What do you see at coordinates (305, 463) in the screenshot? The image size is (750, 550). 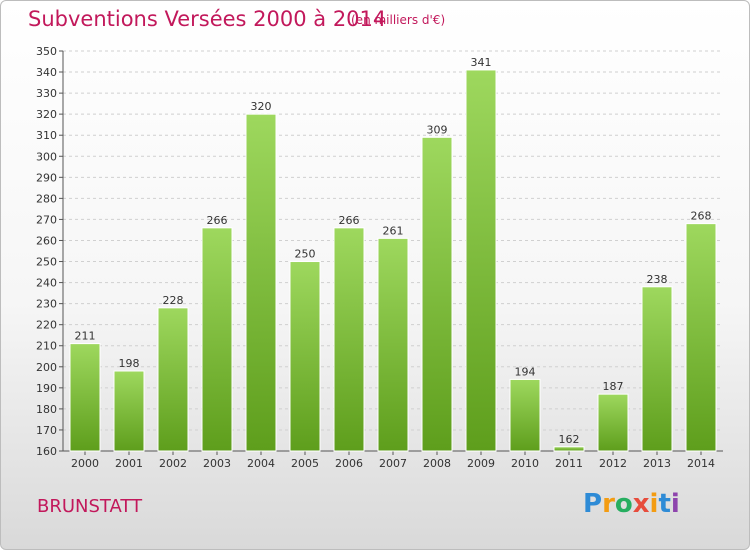 I see `x-tick-label: 2005` at bounding box center [305, 463].